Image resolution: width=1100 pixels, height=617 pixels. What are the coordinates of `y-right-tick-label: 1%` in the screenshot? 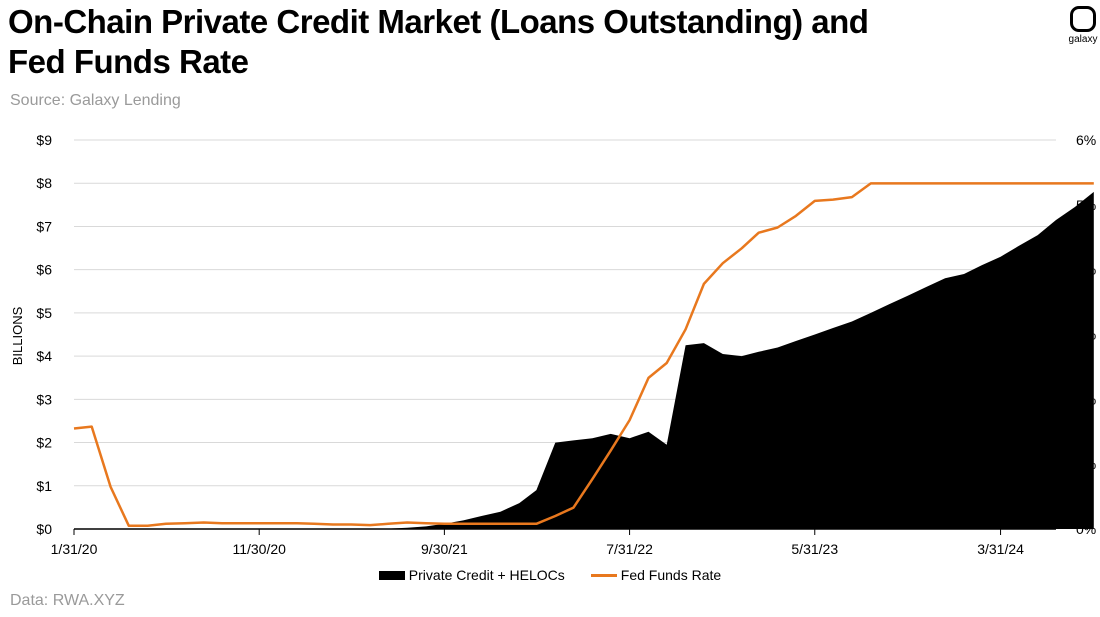 It's located at (1086, 464).